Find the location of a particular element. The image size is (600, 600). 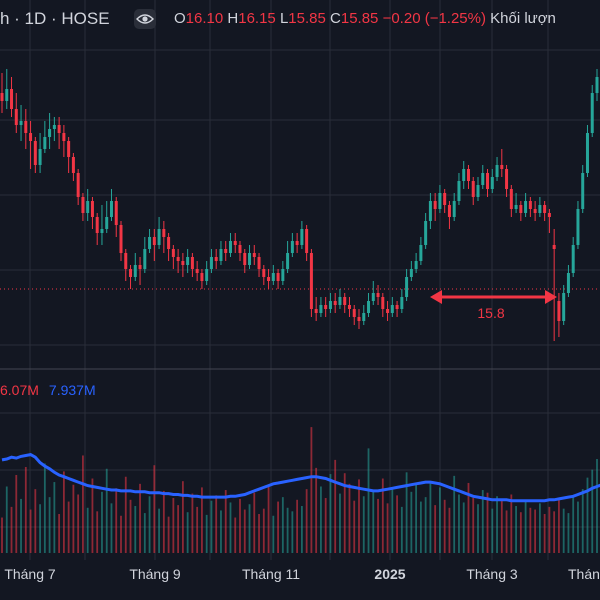

range-arrow-right-head is located at coordinates (551, 297).